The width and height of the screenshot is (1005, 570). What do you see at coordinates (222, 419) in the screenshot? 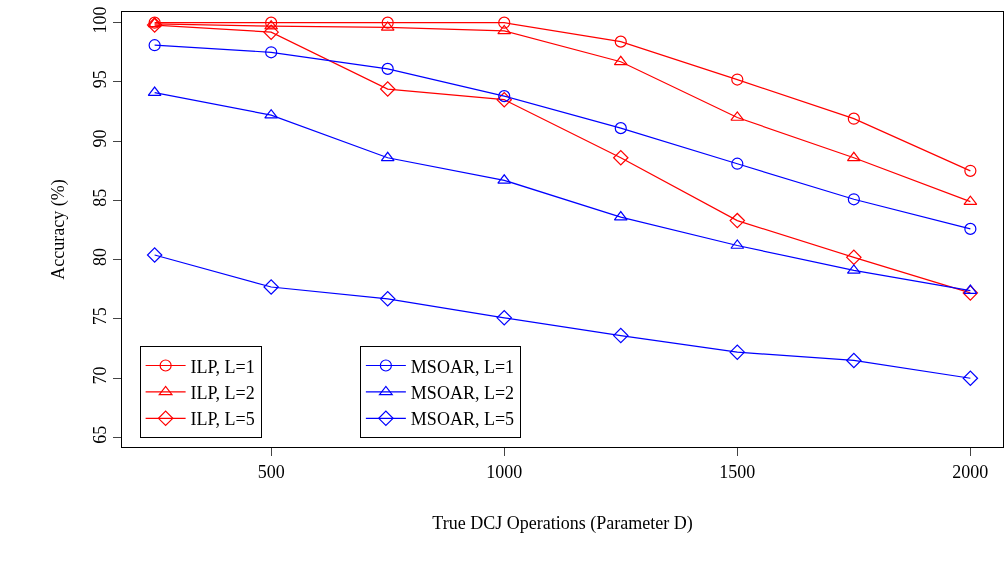
I see `legend-label: ILP, L=5` at bounding box center [222, 419].